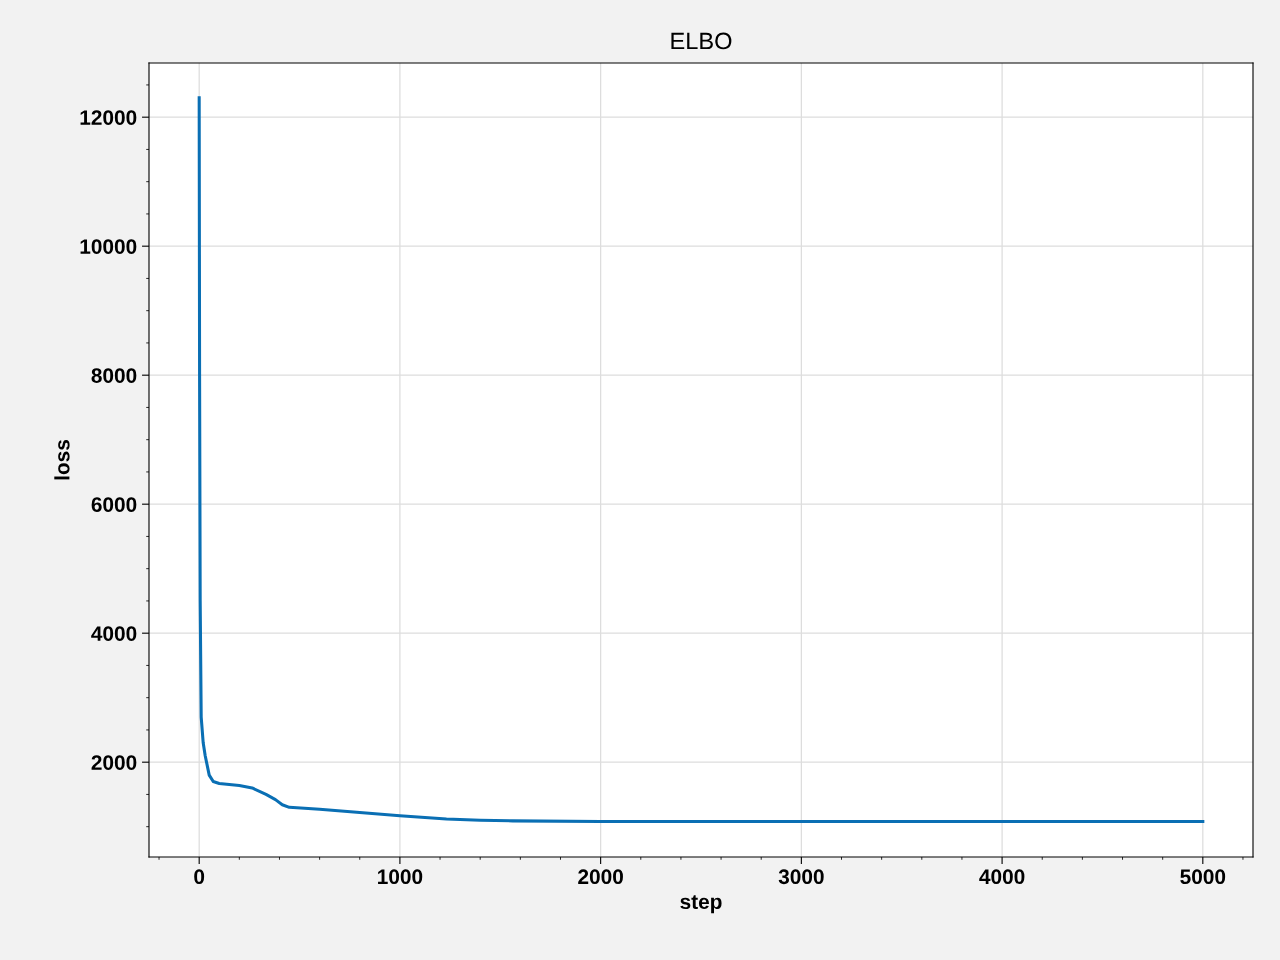 This screenshot has width=1280, height=960. What do you see at coordinates (199, 877) in the screenshot?
I see `x-tick-label: 0` at bounding box center [199, 877].